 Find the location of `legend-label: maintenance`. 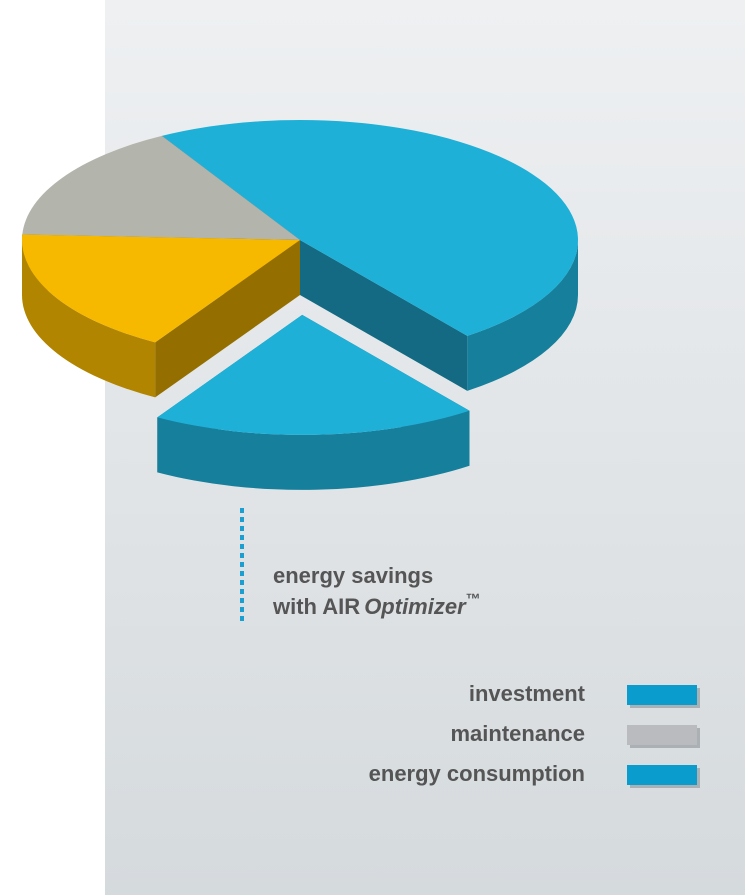

legend-label: maintenance is located at coordinates (518, 733).